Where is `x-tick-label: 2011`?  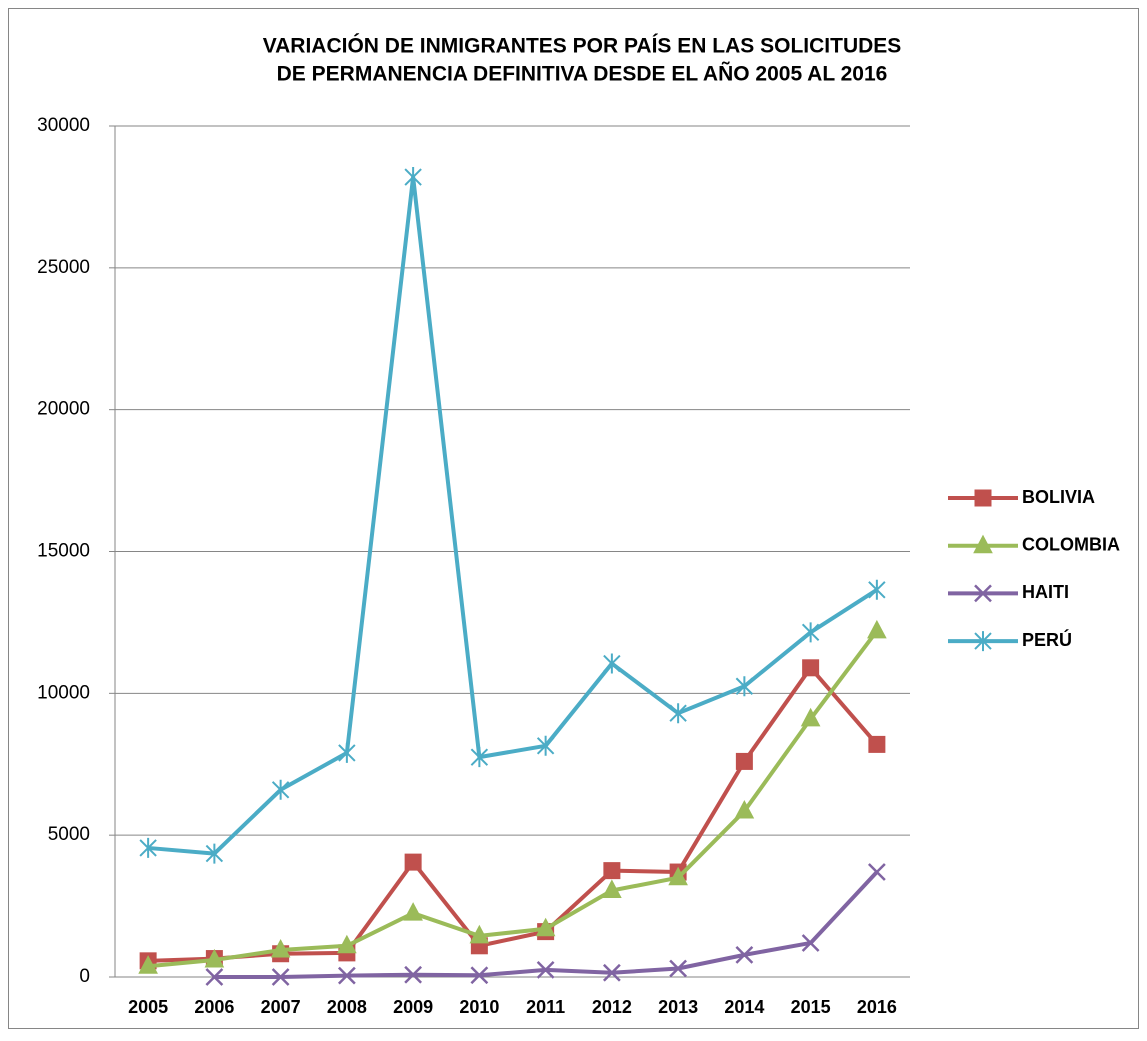 x-tick-label: 2011 is located at coordinates (545, 1007).